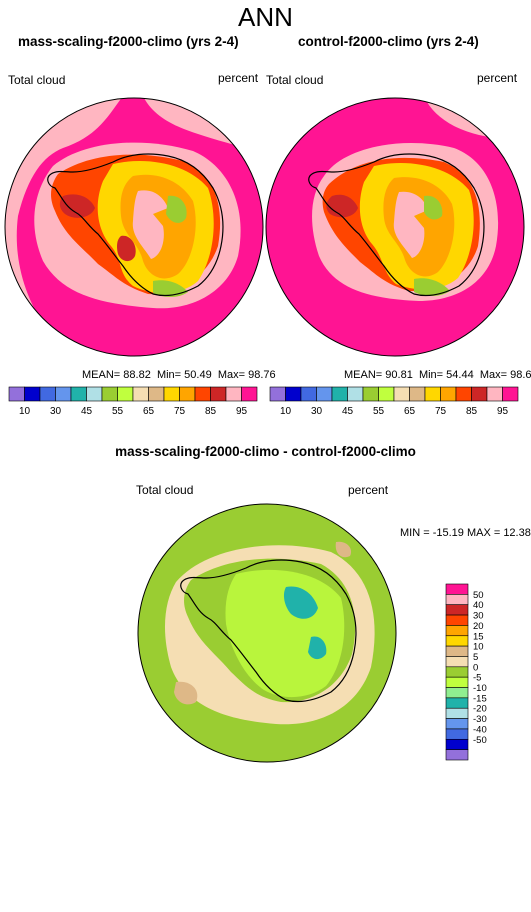 The height and width of the screenshot is (912, 531). I want to click on diff-colorbar-tick-label: 15, so click(478, 636).